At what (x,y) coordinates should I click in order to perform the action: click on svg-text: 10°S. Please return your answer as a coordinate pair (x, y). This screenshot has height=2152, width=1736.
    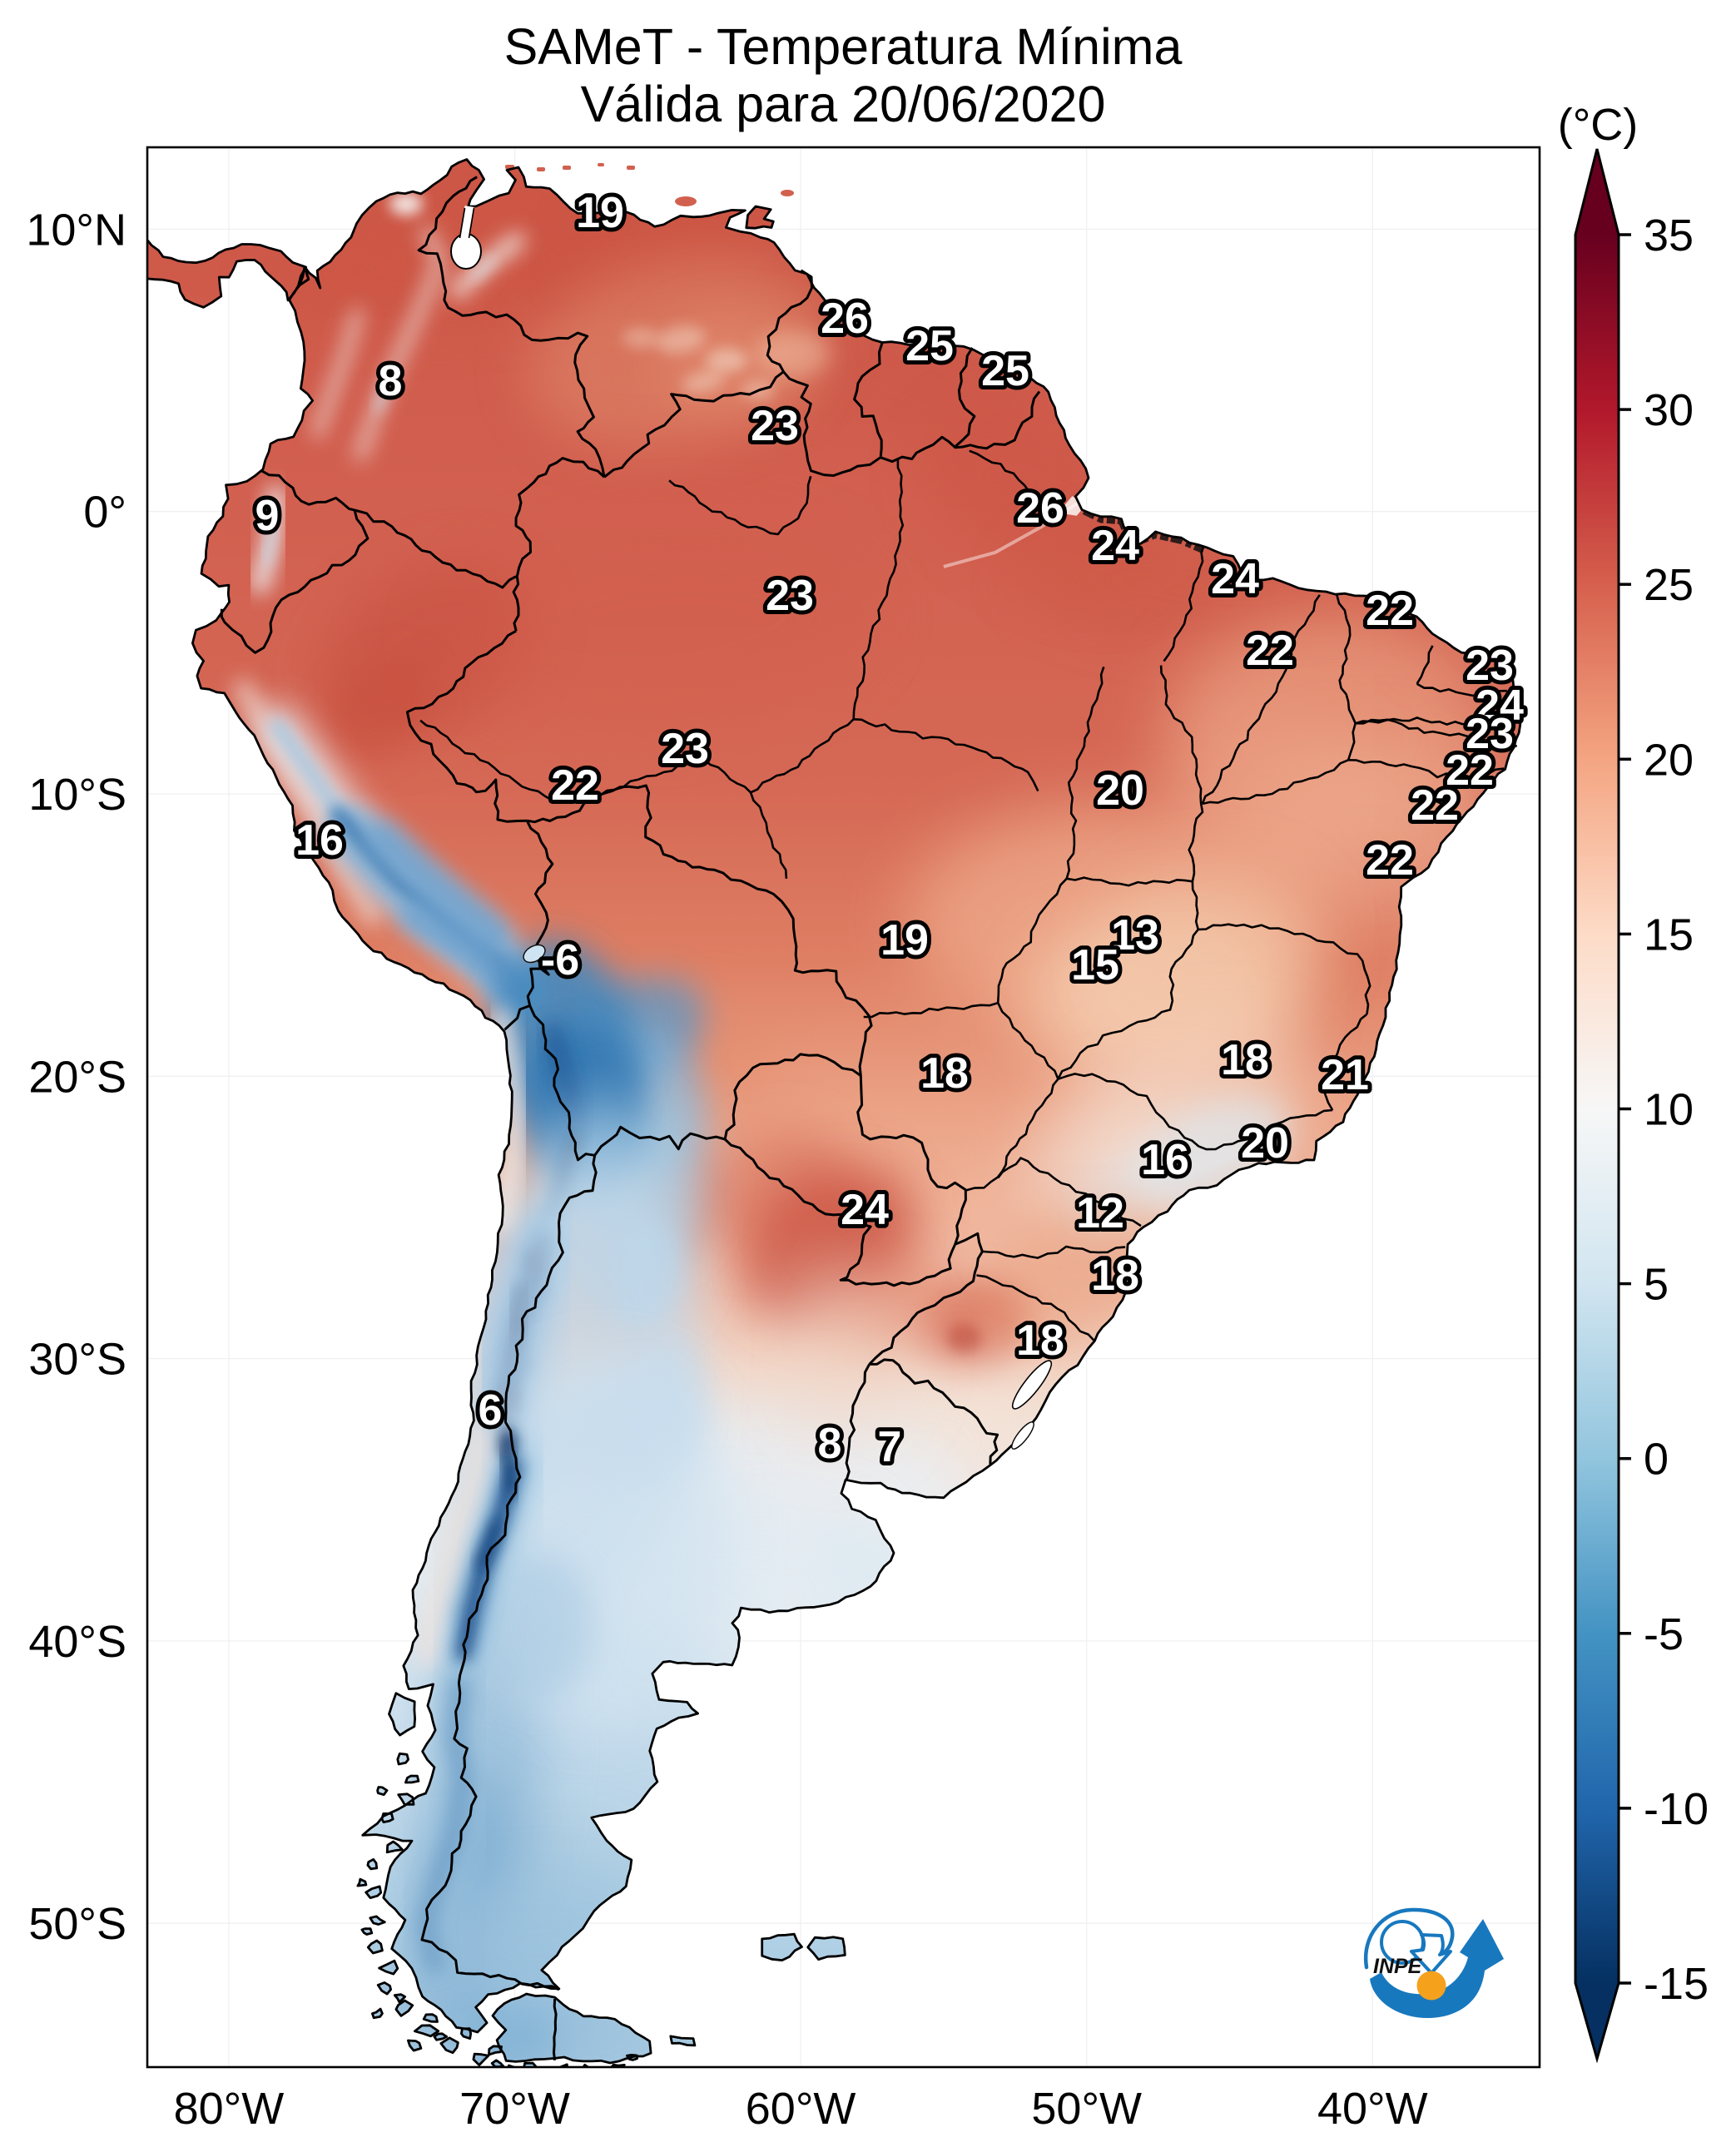
    Looking at the image, I should click on (77, 795).